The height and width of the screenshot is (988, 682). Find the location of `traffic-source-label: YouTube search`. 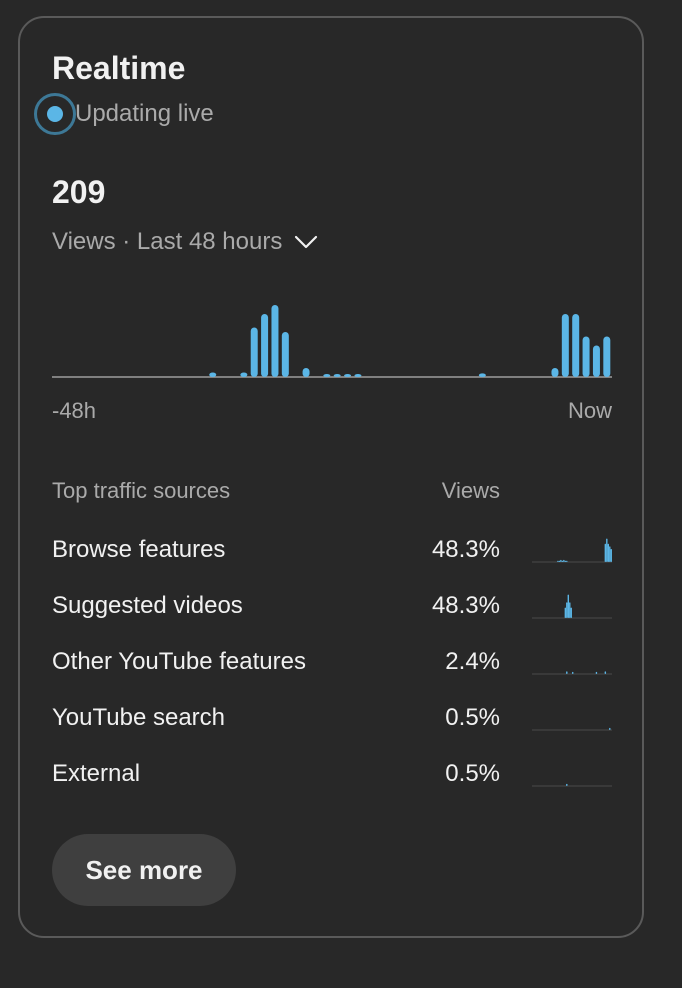

traffic-source-label: YouTube search is located at coordinates (139, 717).